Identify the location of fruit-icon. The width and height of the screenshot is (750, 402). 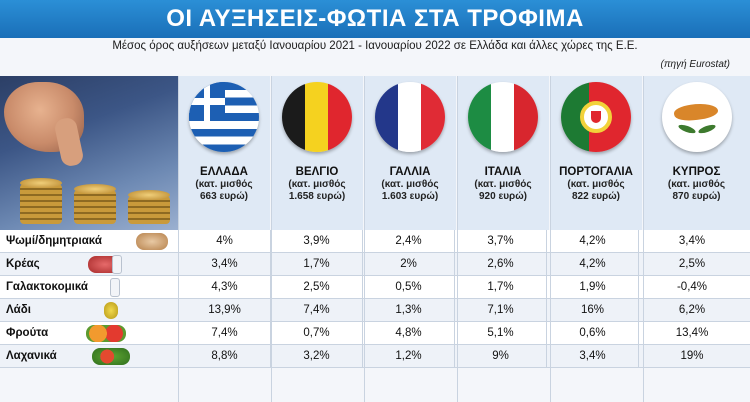
(106, 333).